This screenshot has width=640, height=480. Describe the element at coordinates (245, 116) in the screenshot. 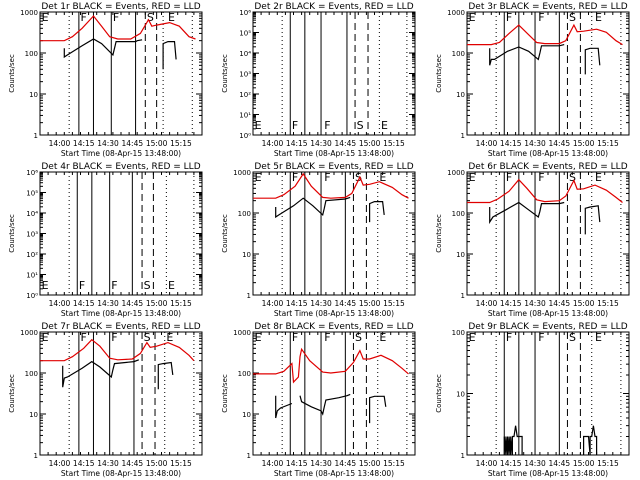

I see `y-tick-label: 10¹` at that location.